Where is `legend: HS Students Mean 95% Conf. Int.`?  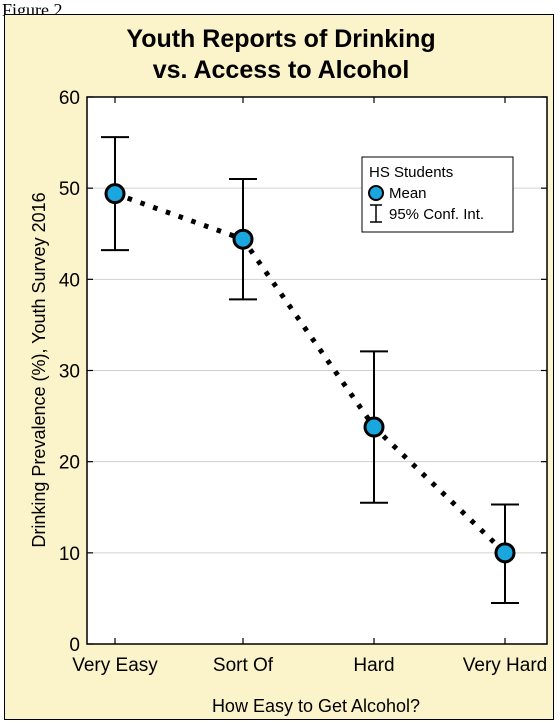
legend: HS Students Mean 95% Conf. Int. is located at coordinates (437, 194).